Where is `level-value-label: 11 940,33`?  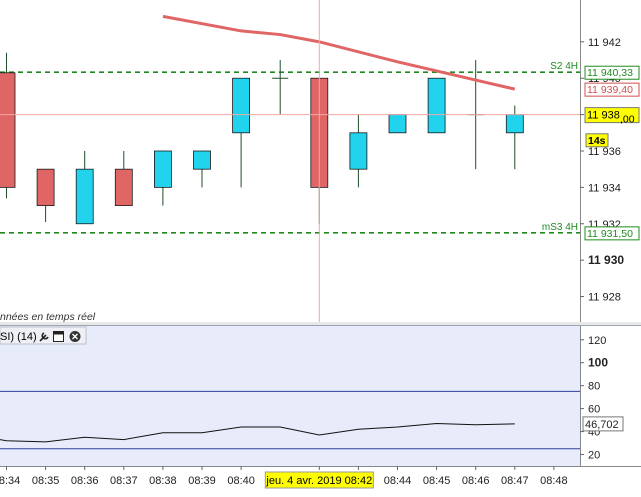
level-value-label: 11 940,33 is located at coordinates (610, 73).